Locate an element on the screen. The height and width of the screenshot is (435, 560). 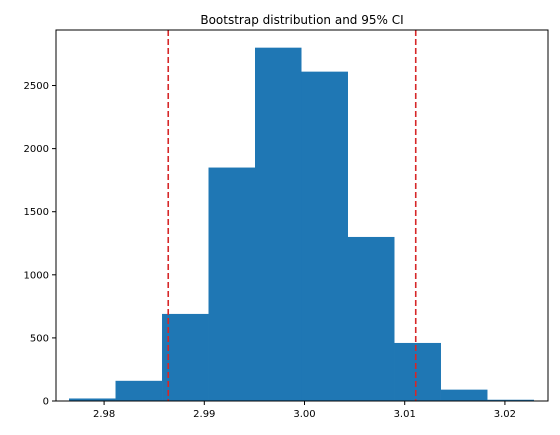
x-tick-label: 2.98 is located at coordinates (104, 414).